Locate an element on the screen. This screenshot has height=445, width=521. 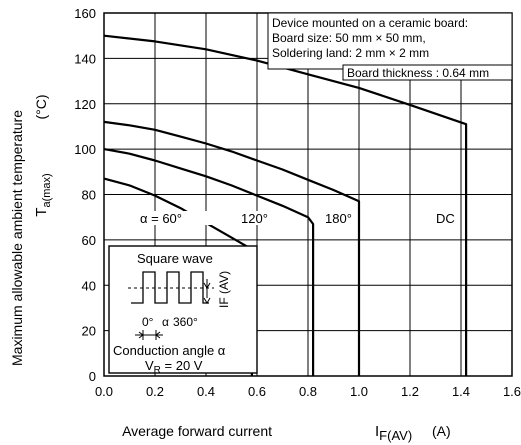
y-axis-title: Maximum allowable ambient temperature is located at coordinates (17, 238).